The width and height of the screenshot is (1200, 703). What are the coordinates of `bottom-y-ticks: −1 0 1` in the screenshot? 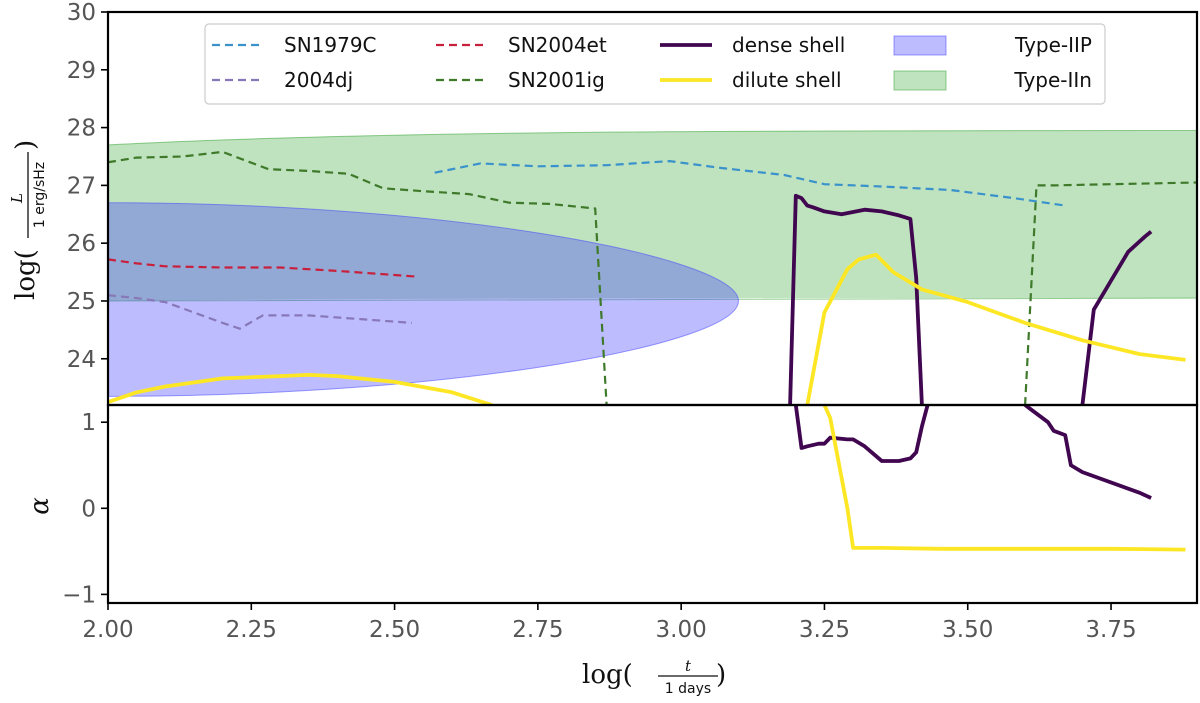 It's located at (85, 509).